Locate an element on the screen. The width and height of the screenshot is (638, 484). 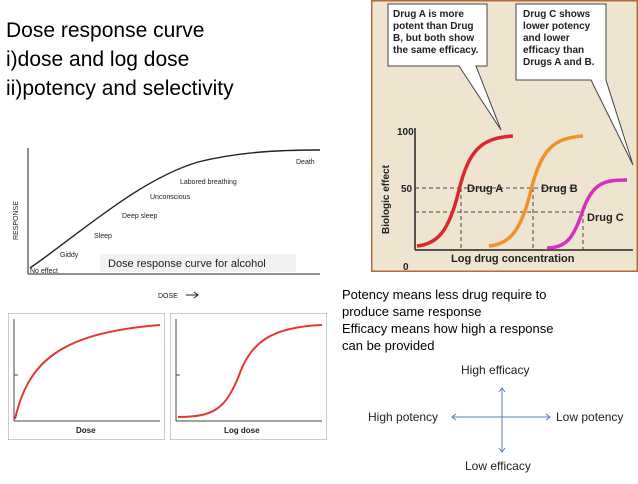
log-dose-curve is located at coordinates (250, 371).